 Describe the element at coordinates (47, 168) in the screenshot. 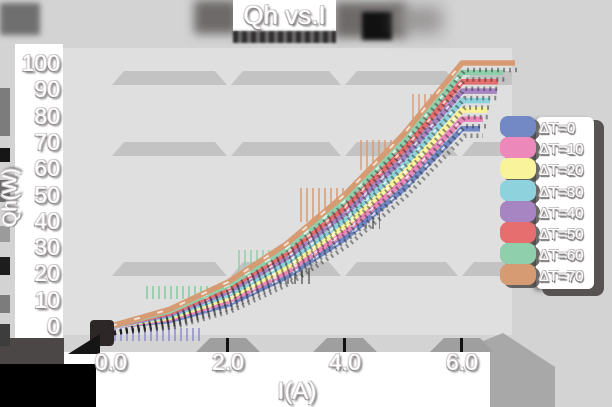

I see `y-tick-label: 60` at that location.